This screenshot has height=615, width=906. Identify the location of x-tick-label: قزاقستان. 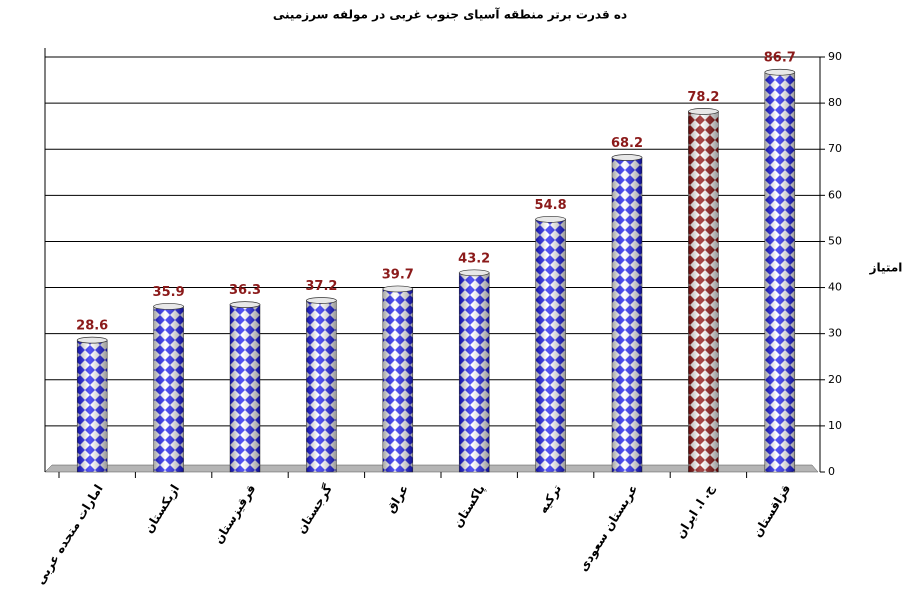
(771, 511).